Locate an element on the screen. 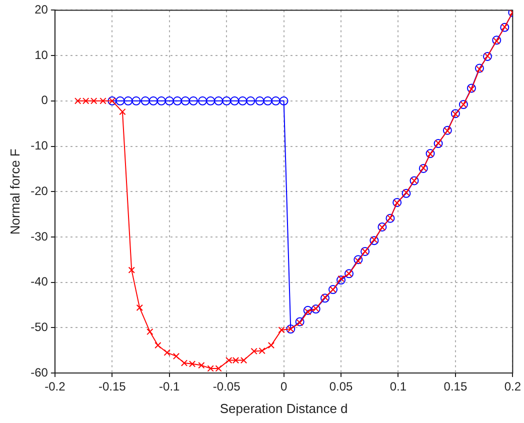 The width and height of the screenshot is (524, 423). x-tick-label: 0.1 is located at coordinates (398, 387).